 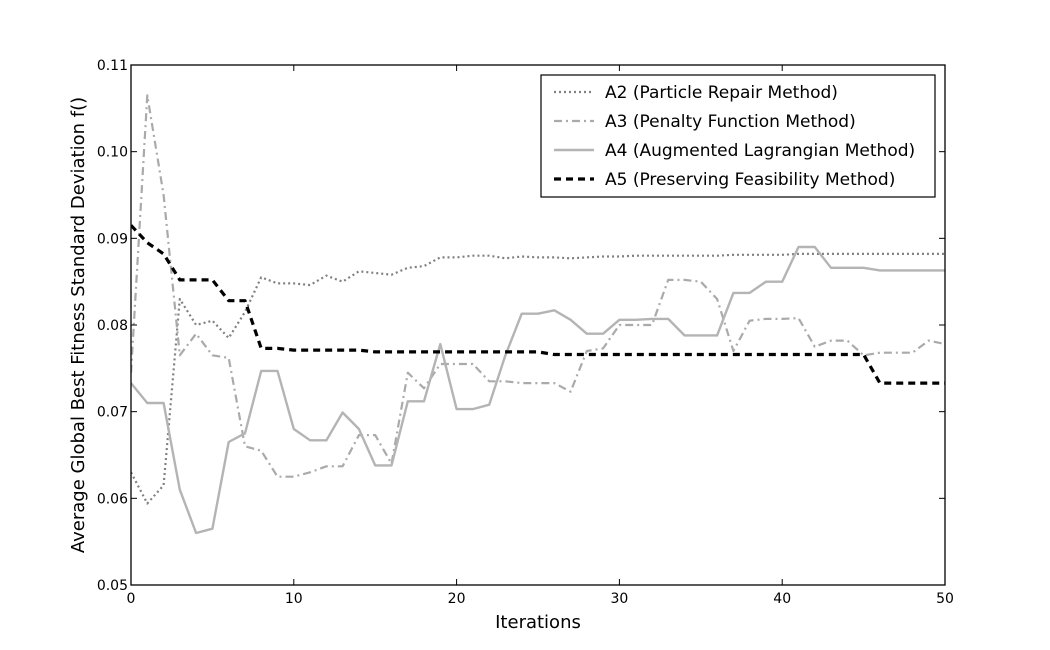 I want to click on x-tick-label: 40, so click(x=782, y=599).